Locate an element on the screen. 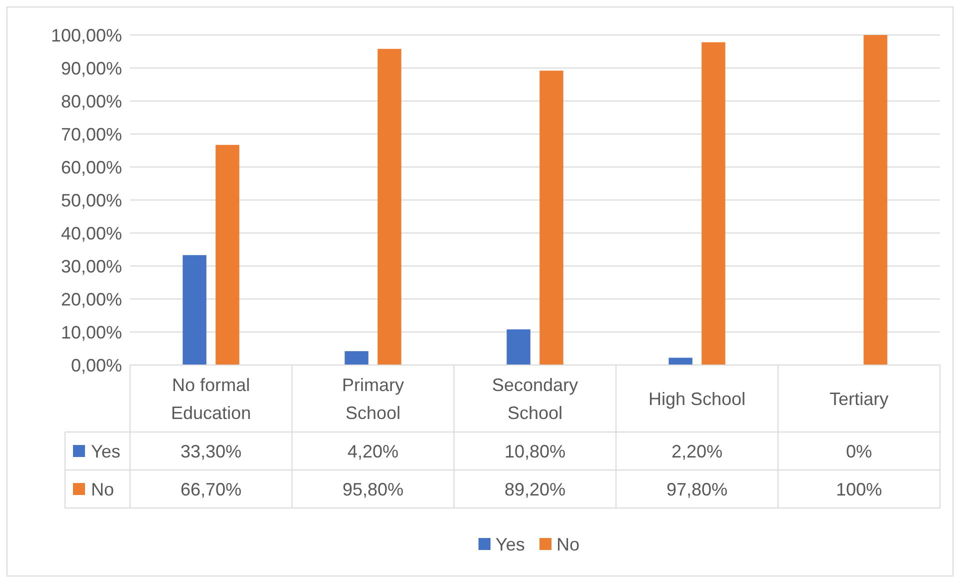 This screenshot has width=956, height=579. y-tick-label: 60,00% is located at coordinates (91, 167).